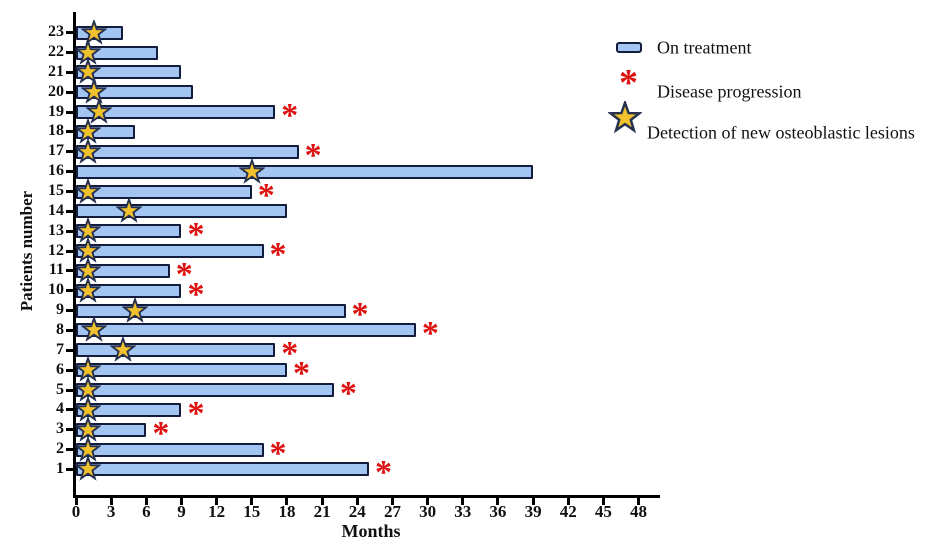 The height and width of the screenshot is (553, 951). I want to click on x-axis-spine, so click(366, 496).